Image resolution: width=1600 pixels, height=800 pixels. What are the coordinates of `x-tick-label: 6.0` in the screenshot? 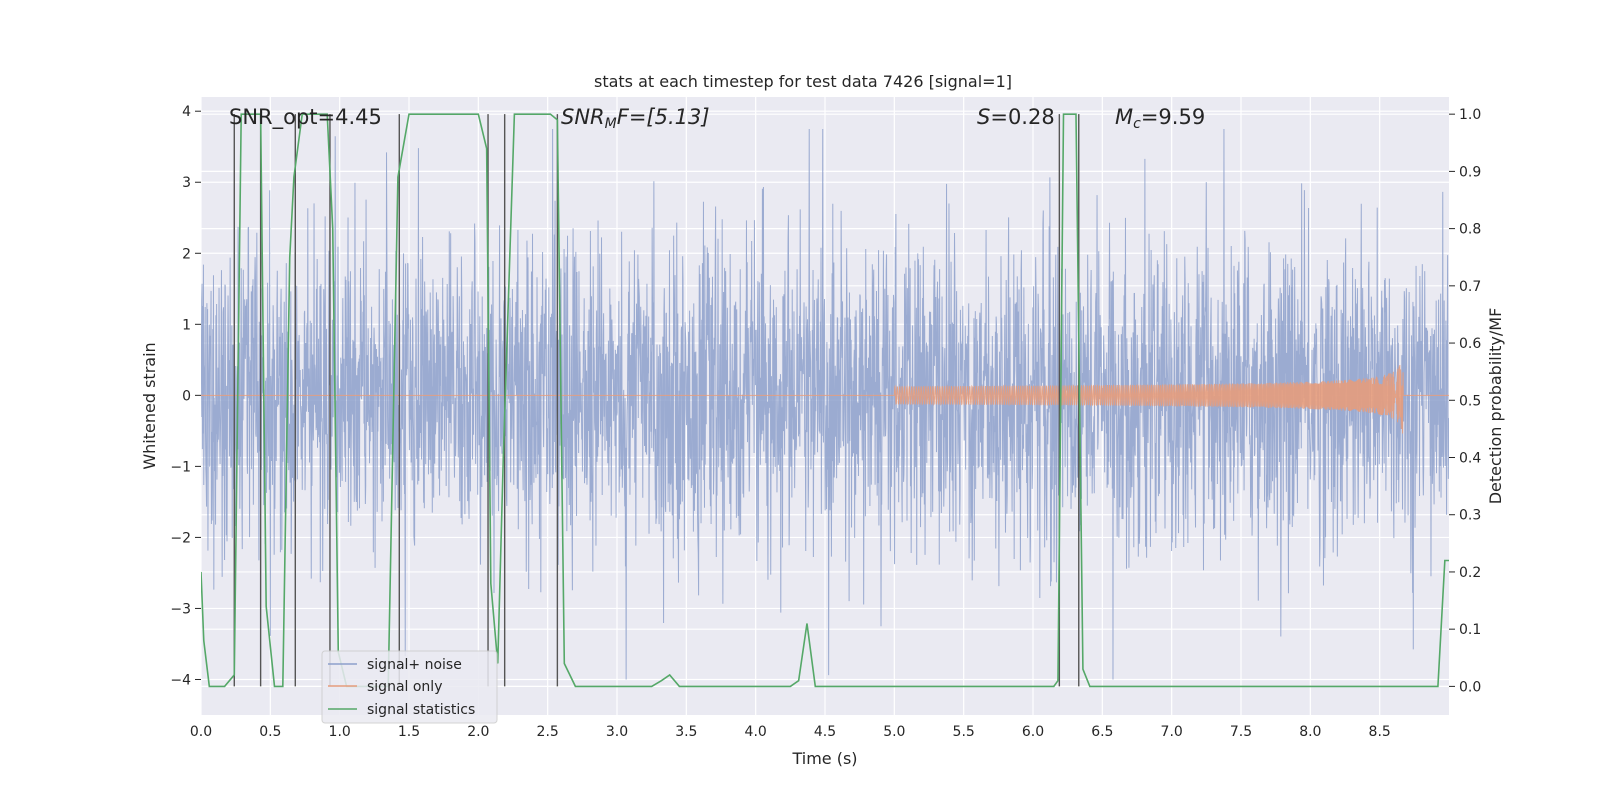 It's located at (1033, 732).